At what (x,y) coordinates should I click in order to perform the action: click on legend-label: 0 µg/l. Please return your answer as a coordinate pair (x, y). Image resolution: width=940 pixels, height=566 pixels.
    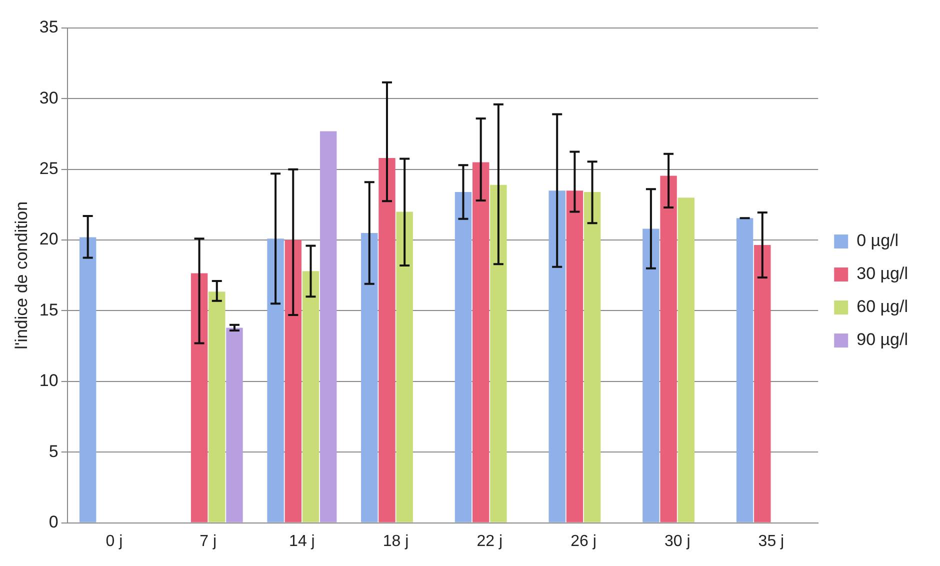
    Looking at the image, I should click on (877, 240).